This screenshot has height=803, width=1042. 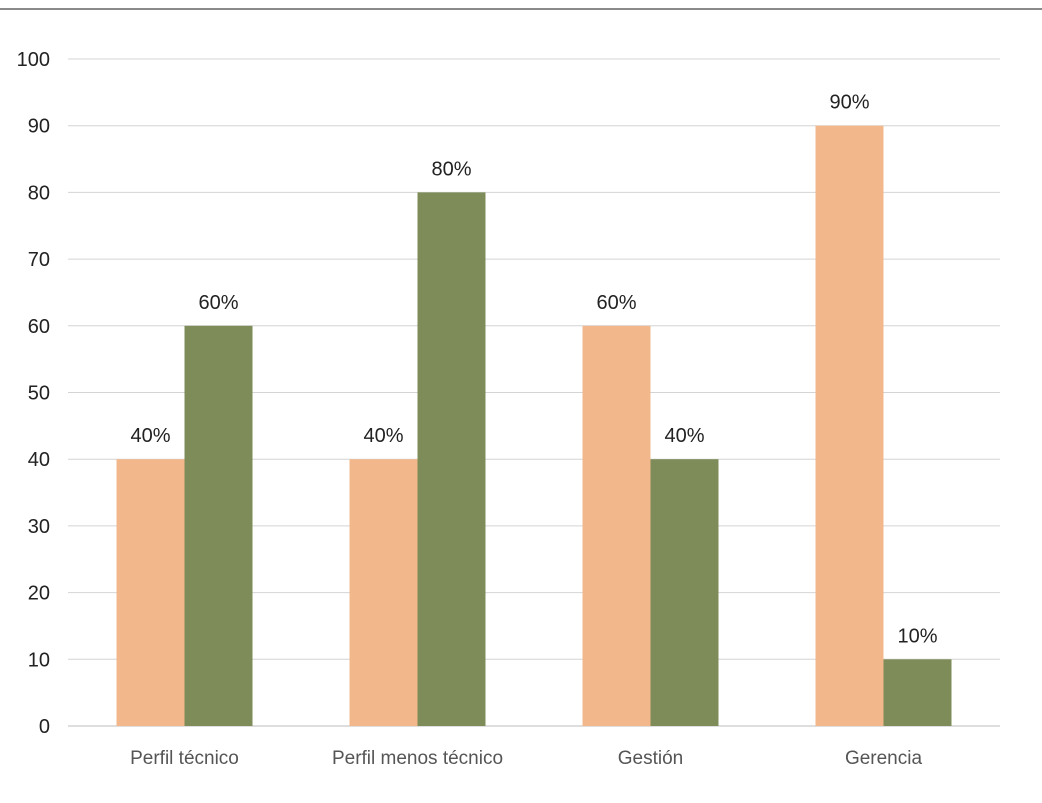 I want to click on y-tick-label: 70, so click(x=39, y=260).